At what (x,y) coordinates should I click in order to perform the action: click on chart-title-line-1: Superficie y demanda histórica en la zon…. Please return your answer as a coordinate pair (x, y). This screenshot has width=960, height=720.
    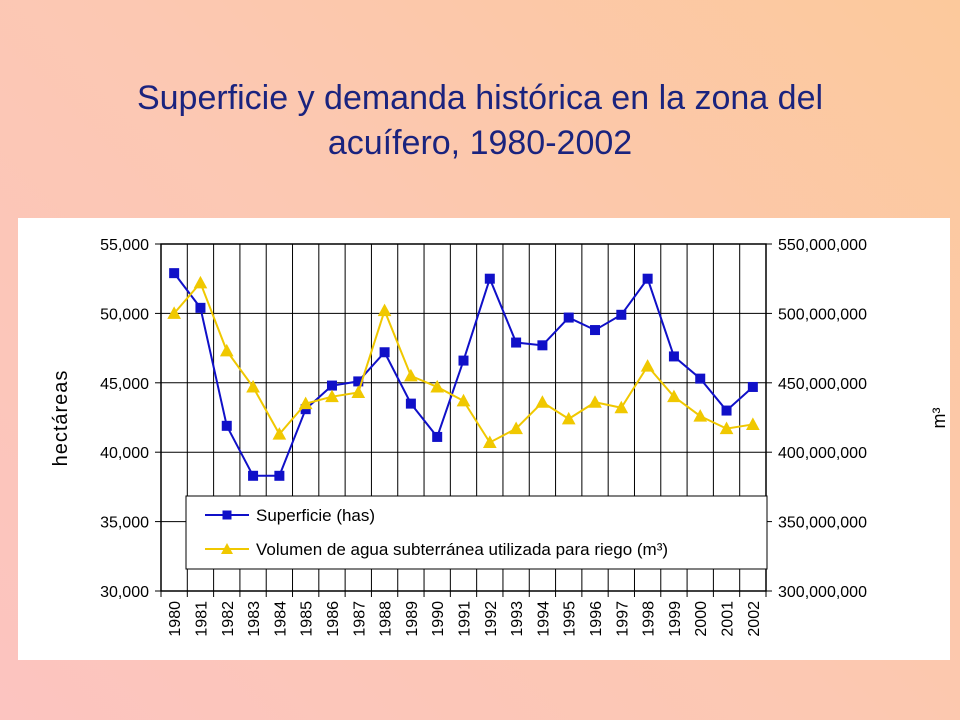
    Looking at the image, I should click on (480, 98).